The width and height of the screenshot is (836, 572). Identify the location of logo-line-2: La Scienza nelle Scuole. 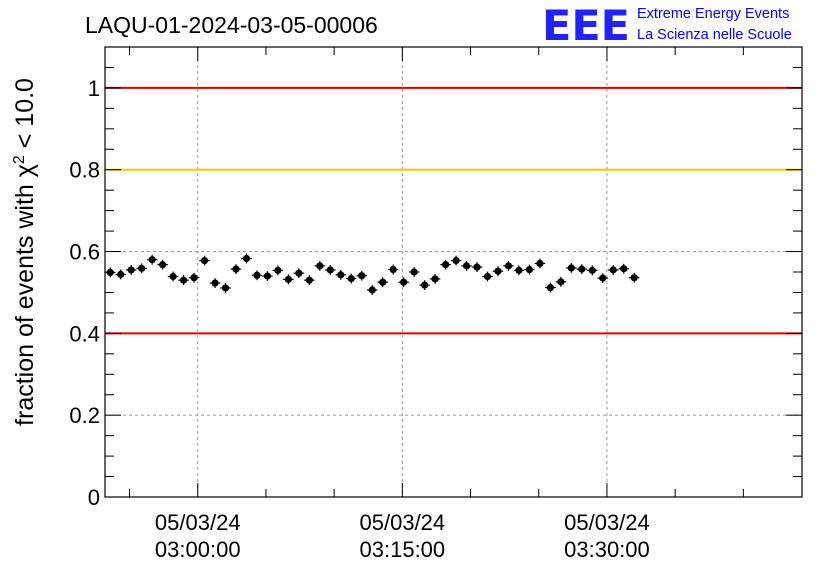
(714, 35).